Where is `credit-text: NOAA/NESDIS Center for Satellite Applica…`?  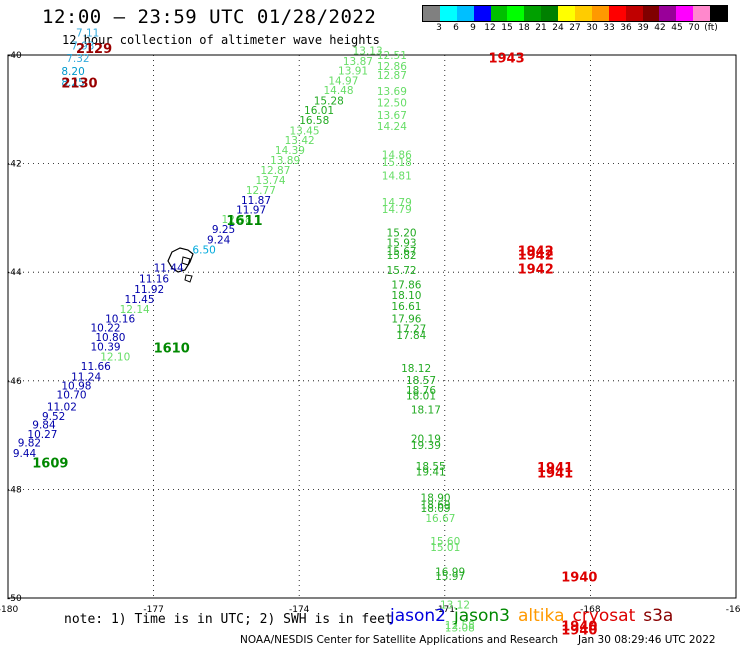 credit-text: NOAA/NESDIS Center for Satellite Applica… is located at coordinates (399, 640).